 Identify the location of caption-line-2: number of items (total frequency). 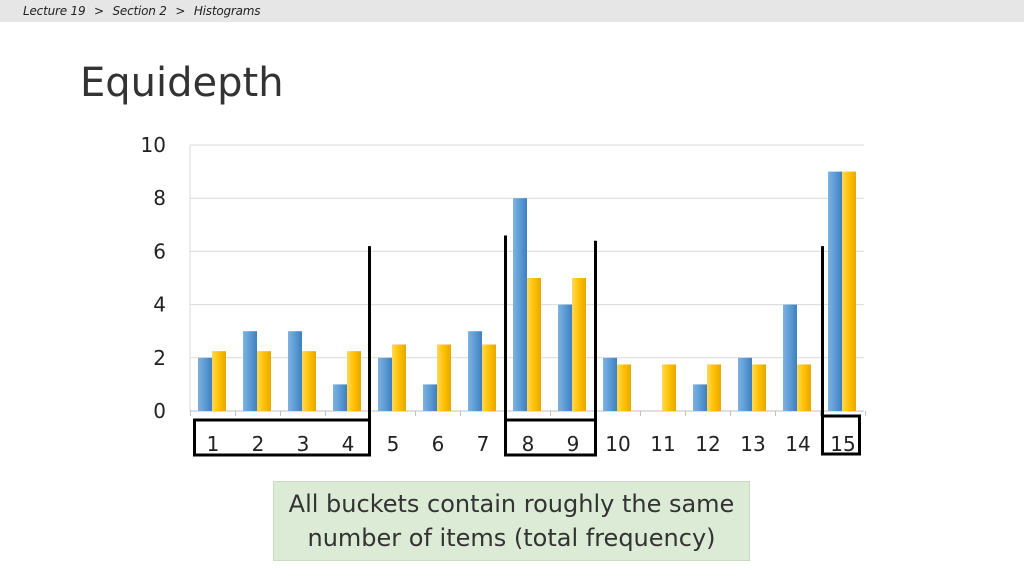
(511, 538).